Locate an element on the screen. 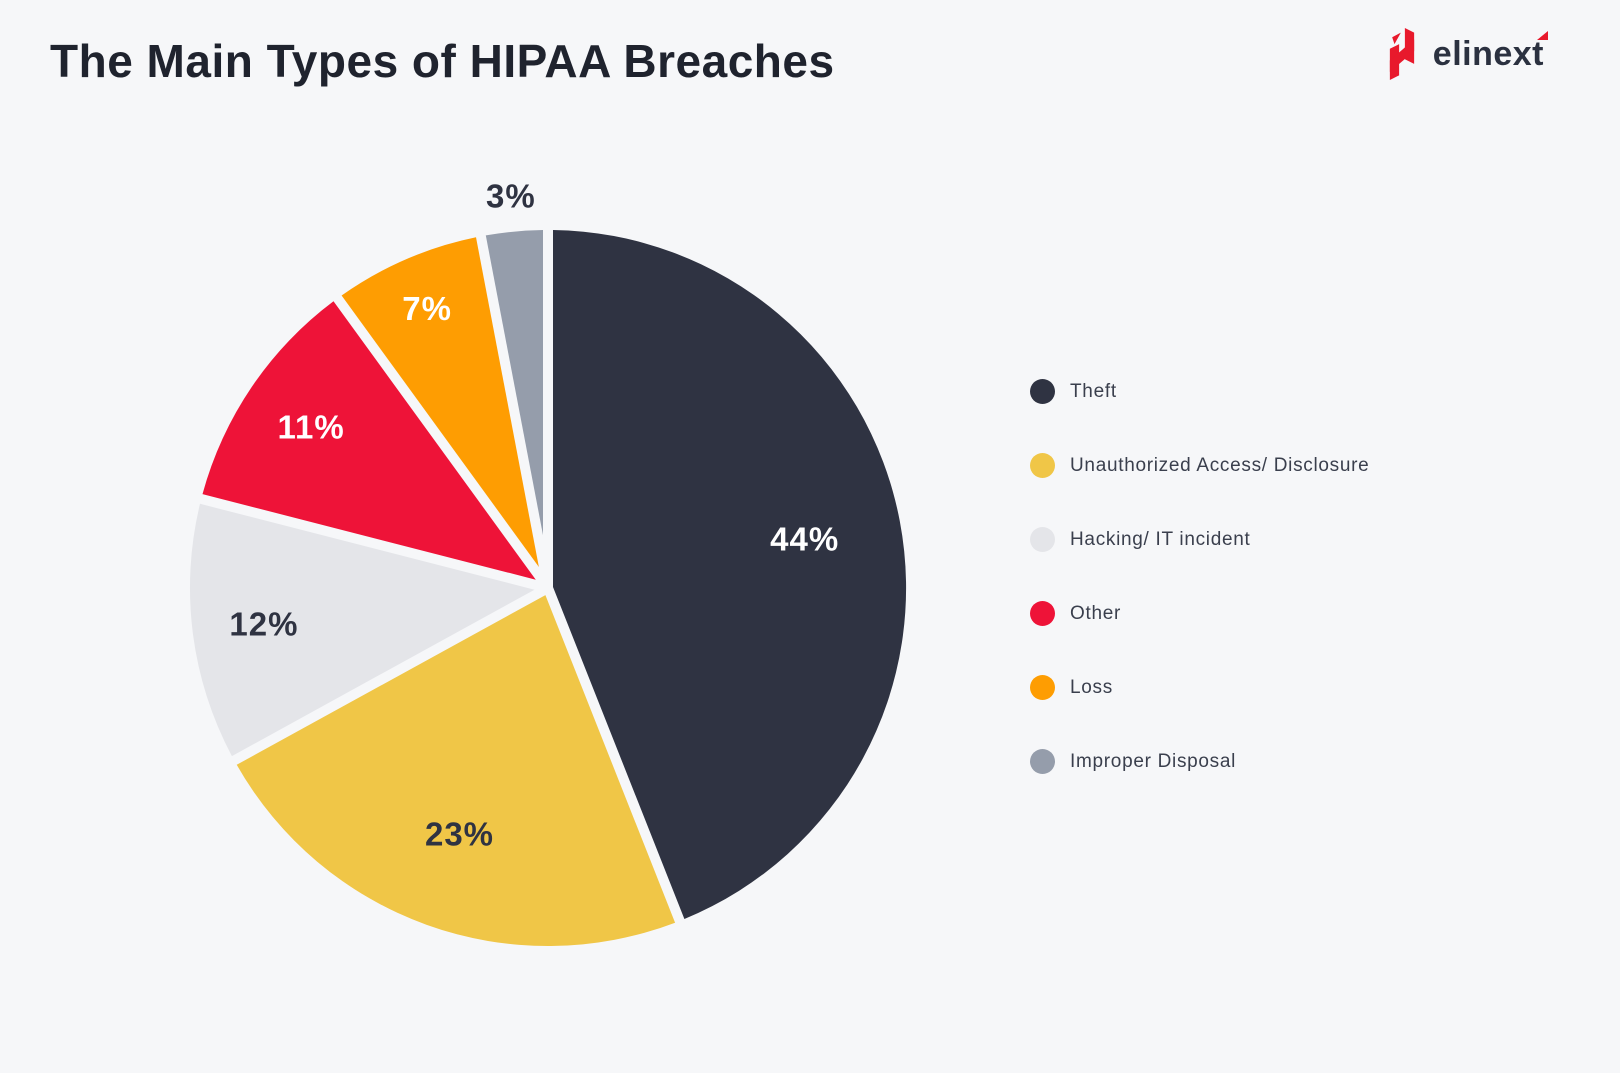 The width and height of the screenshot is (1620, 1073). legend-swatch-unauthorized-access-disclosure is located at coordinates (1042, 465).